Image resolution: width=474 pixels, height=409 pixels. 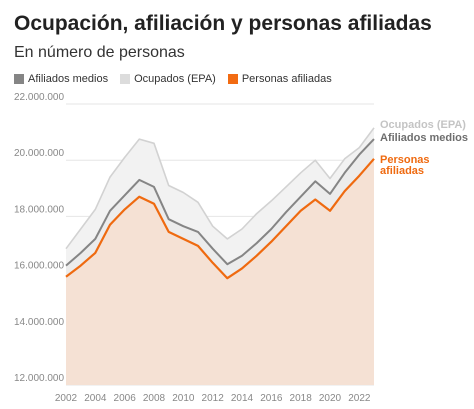 I want to click on legend-label-afiliados-medios: Afiliados medios, so click(x=68, y=79).